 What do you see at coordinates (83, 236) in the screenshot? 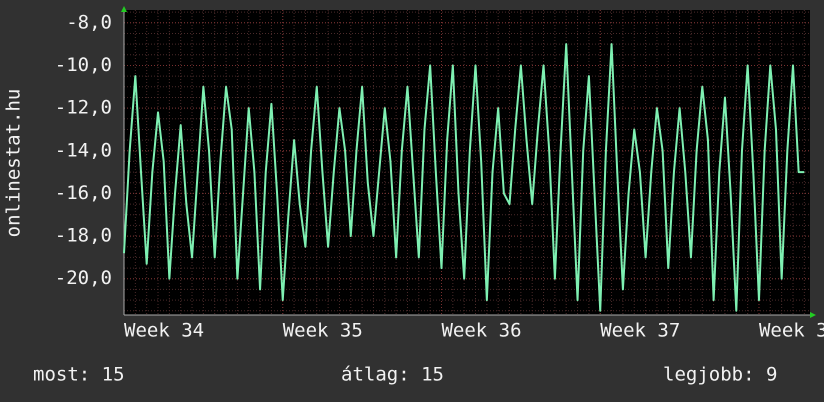
I see `y-tick-label: -18,0` at bounding box center [83, 236].